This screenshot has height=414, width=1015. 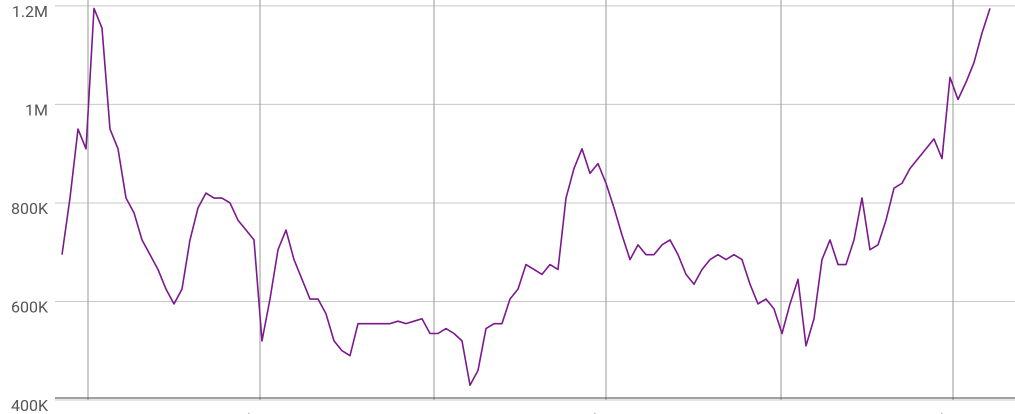 What do you see at coordinates (36, 110) in the screenshot?
I see `y-tick-label: 1M` at bounding box center [36, 110].